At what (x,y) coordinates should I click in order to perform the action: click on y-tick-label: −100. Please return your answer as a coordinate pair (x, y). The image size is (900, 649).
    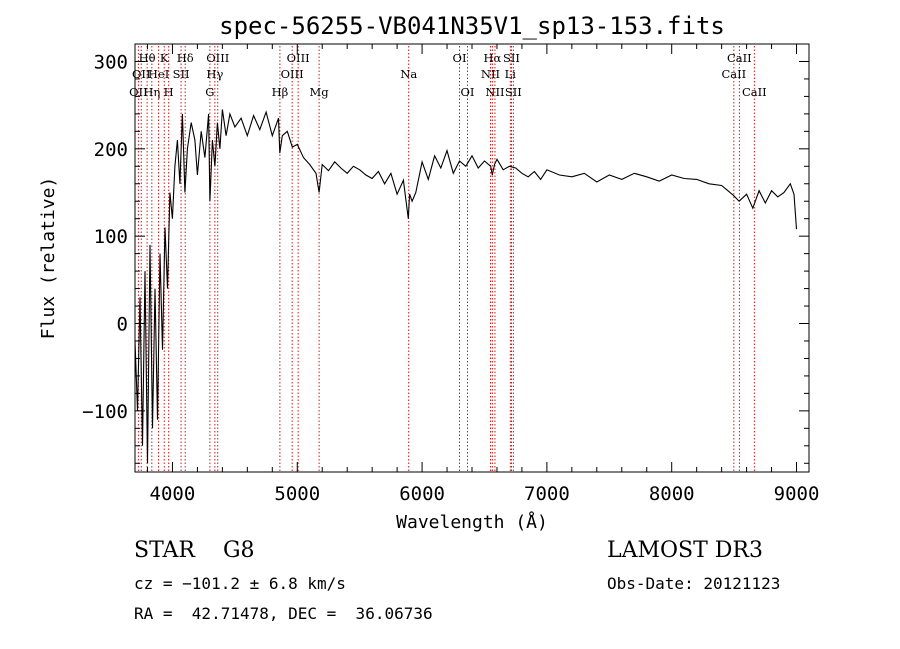
    Looking at the image, I should click on (105, 412).